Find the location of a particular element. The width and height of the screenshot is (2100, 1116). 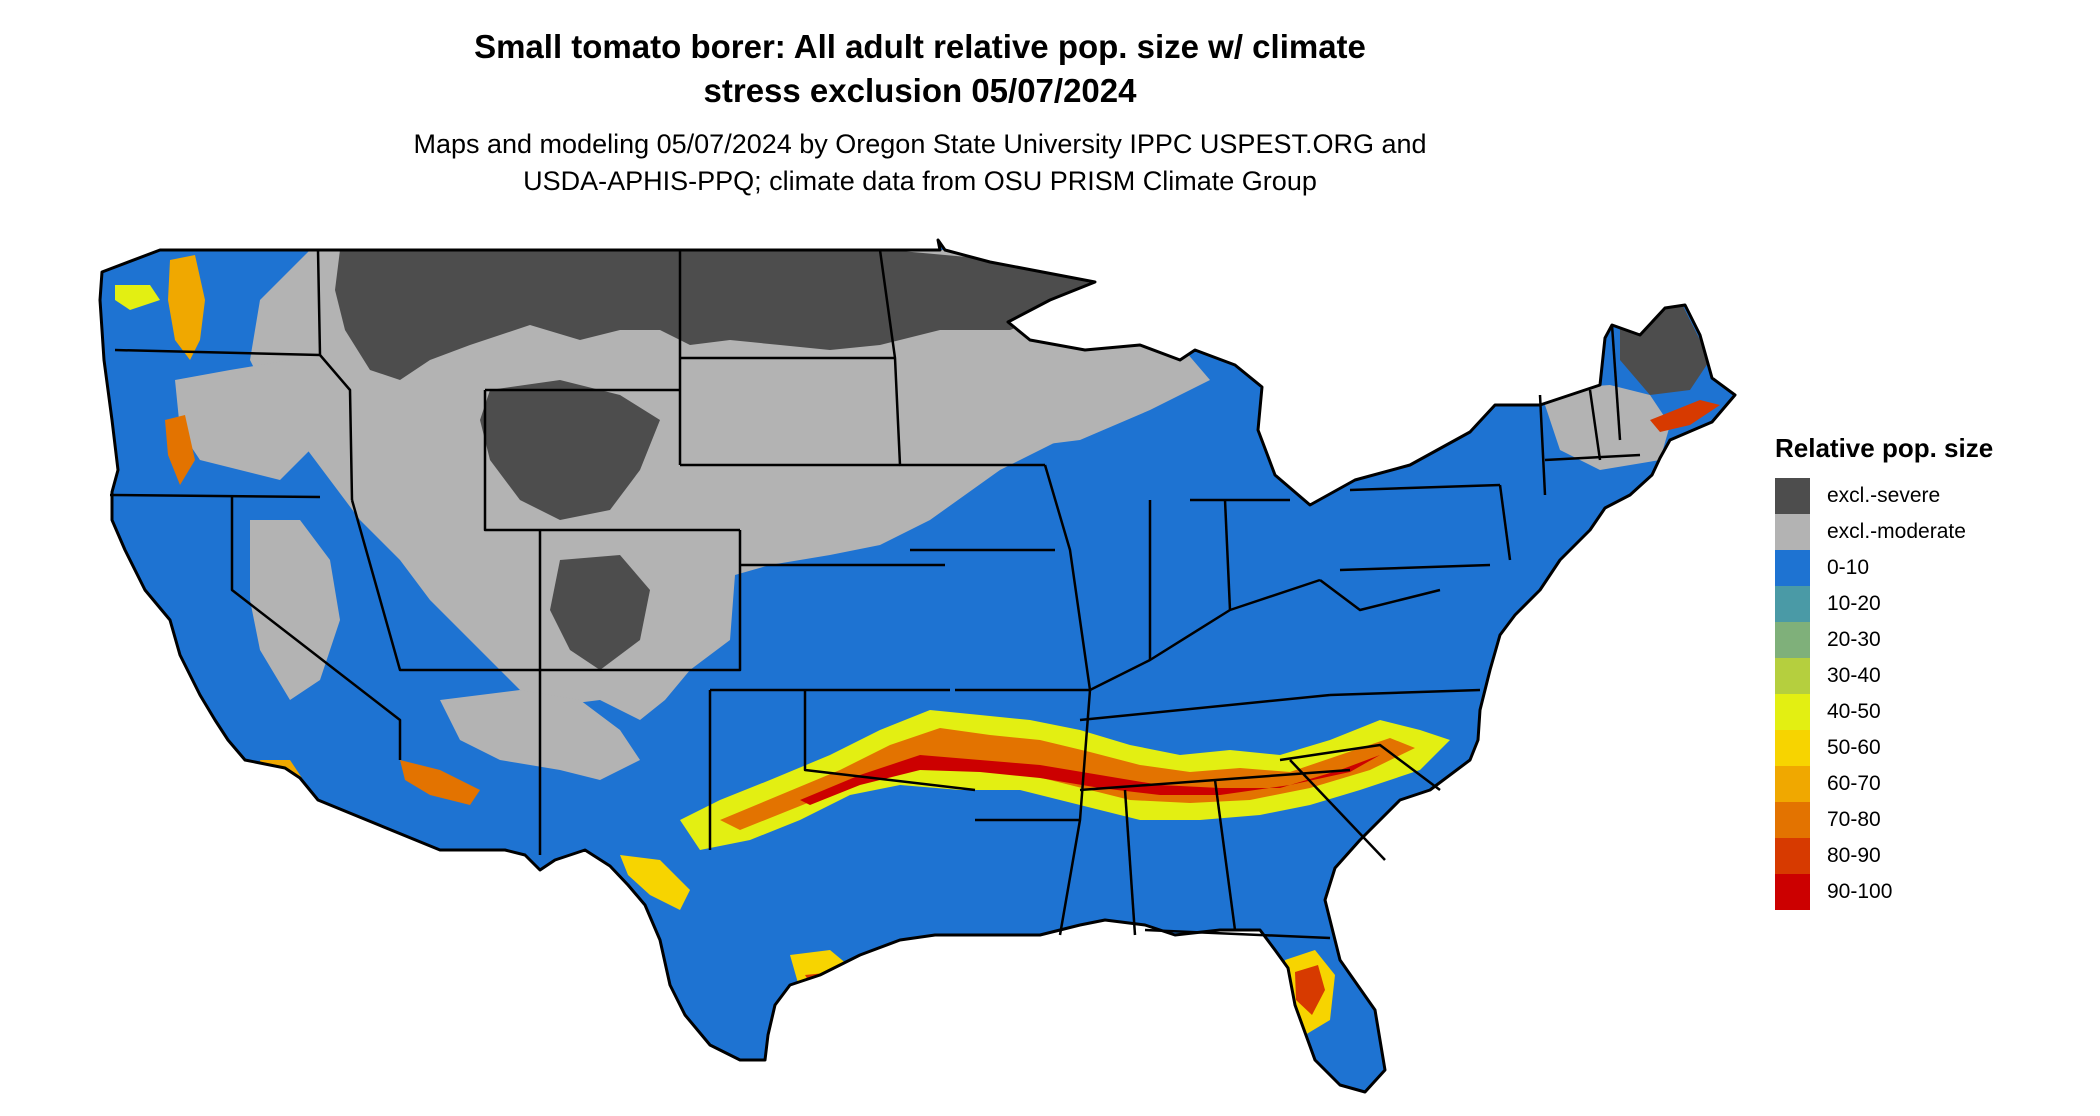

legend-item: 40-50 is located at coordinates (1884, 712).